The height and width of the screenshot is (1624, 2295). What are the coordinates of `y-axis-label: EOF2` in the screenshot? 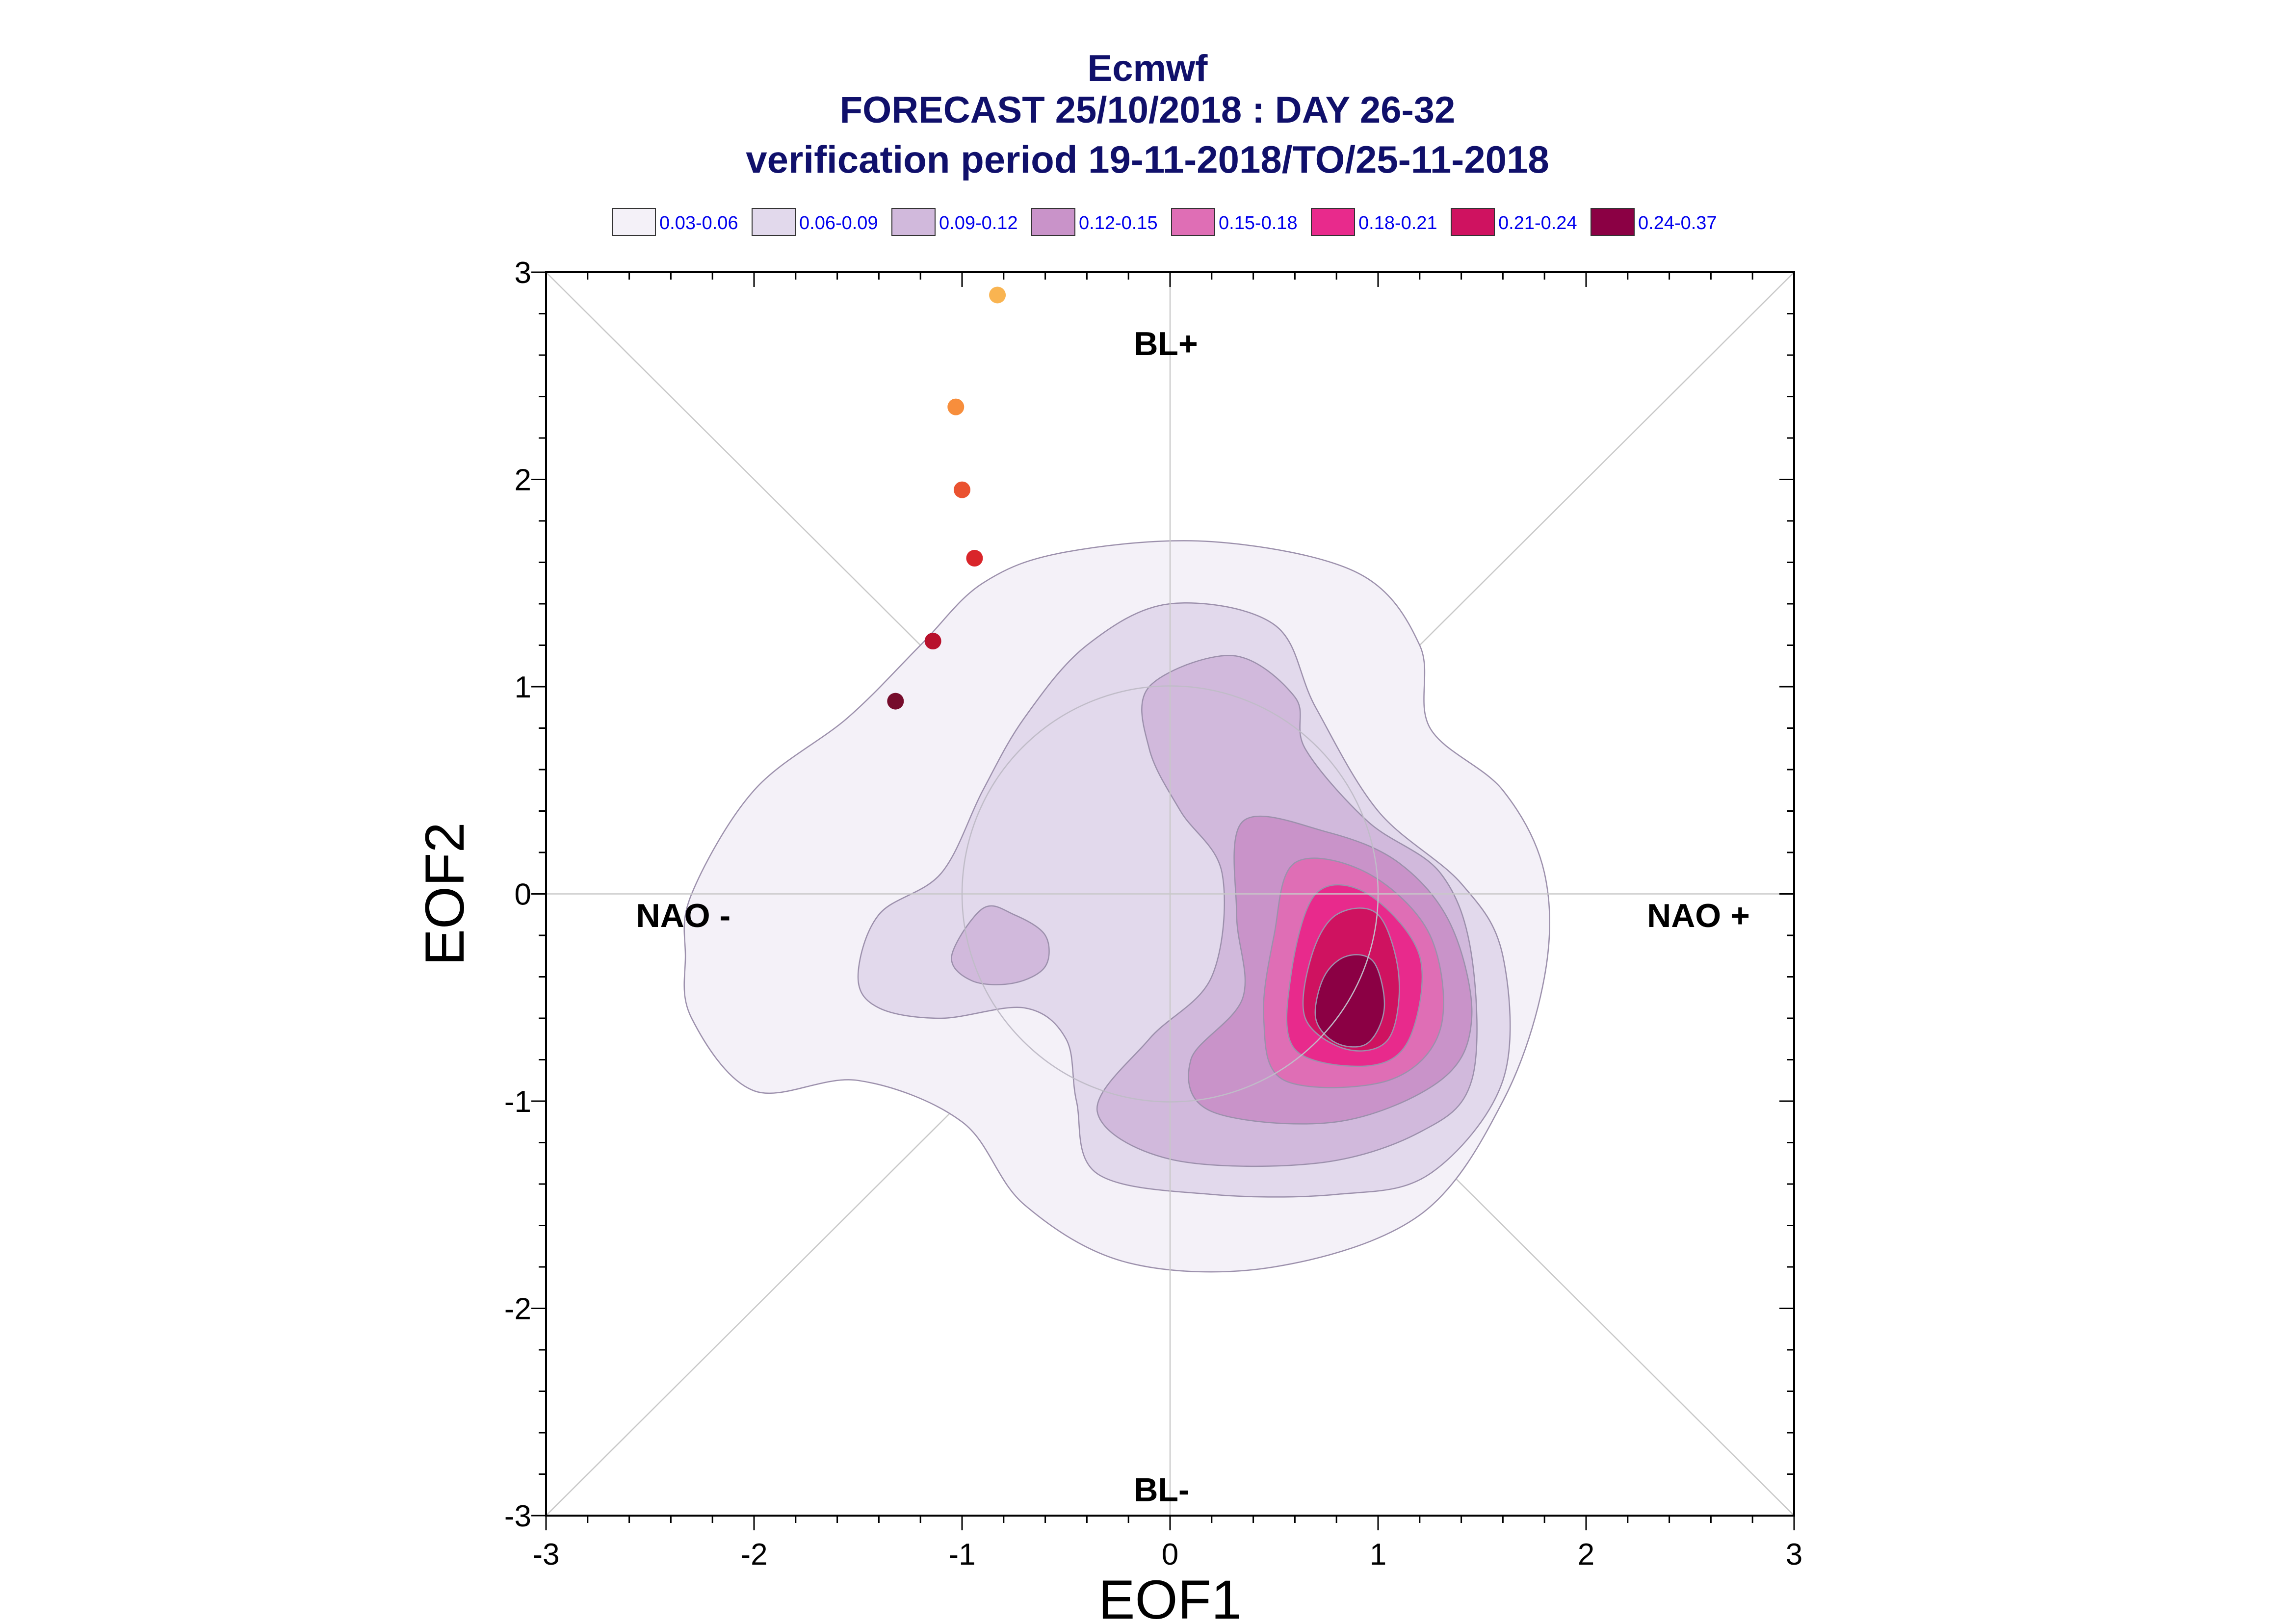 It's located at (444, 894).